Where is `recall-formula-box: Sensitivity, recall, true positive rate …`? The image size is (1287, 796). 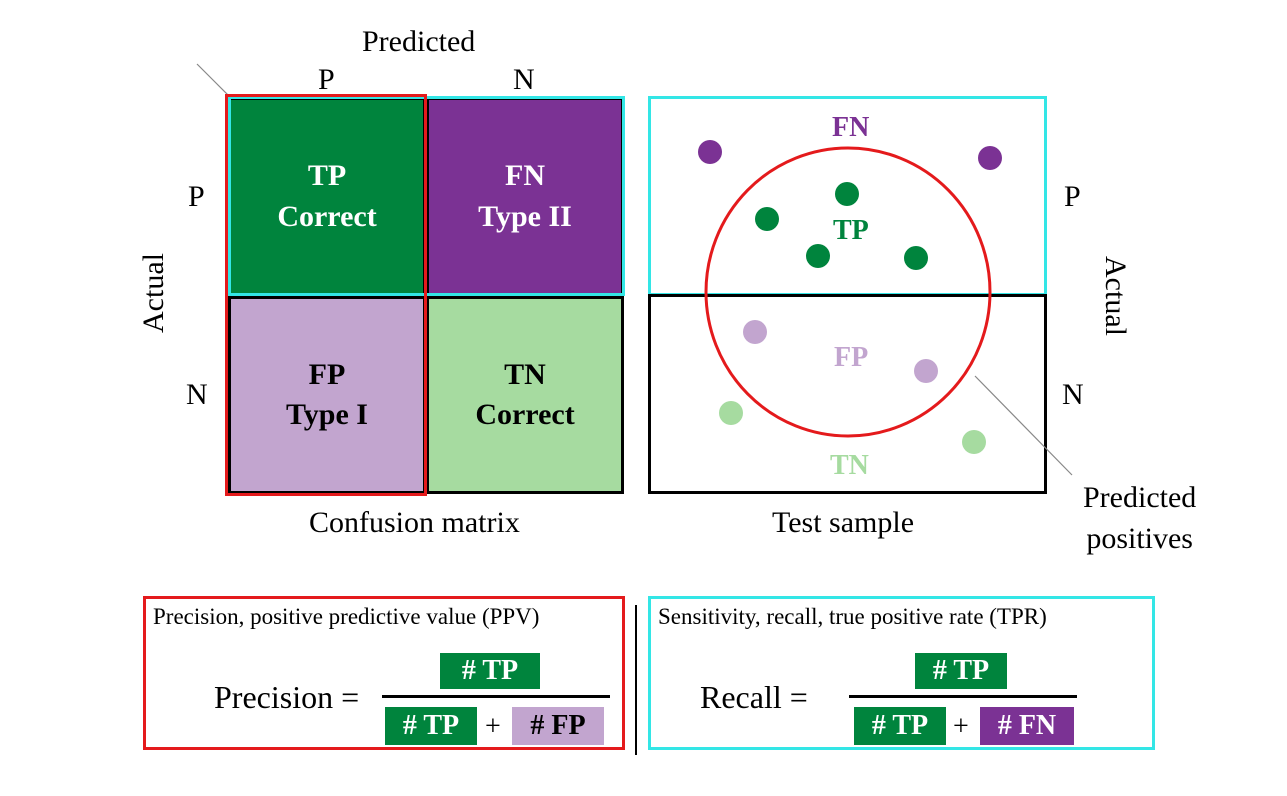
recall-formula-box: Sensitivity, recall, true positive rate … is located at coordinates (901, 673).